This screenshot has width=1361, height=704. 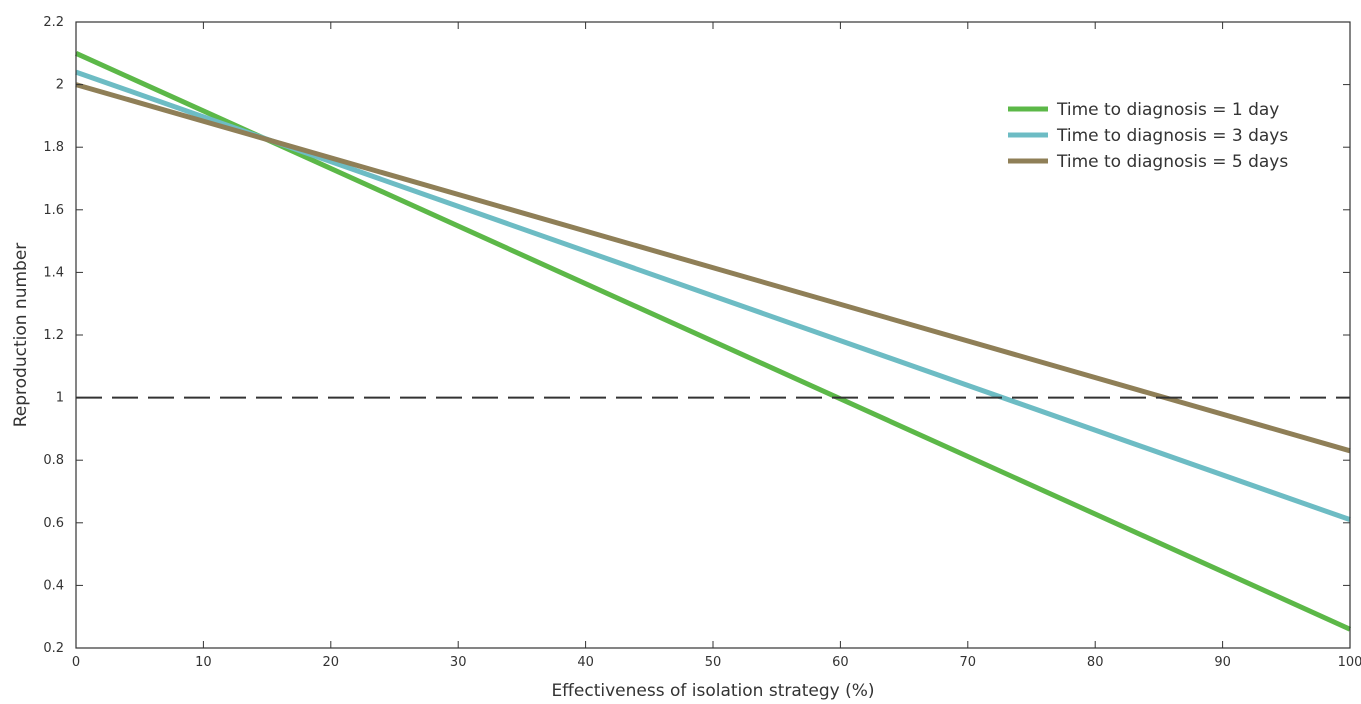 What do you see at coordinates (1167, 110) in the screenshot?
I see `legend-label-1: Time to diagnosis = 1 day` at bounding box center [1167, 110].